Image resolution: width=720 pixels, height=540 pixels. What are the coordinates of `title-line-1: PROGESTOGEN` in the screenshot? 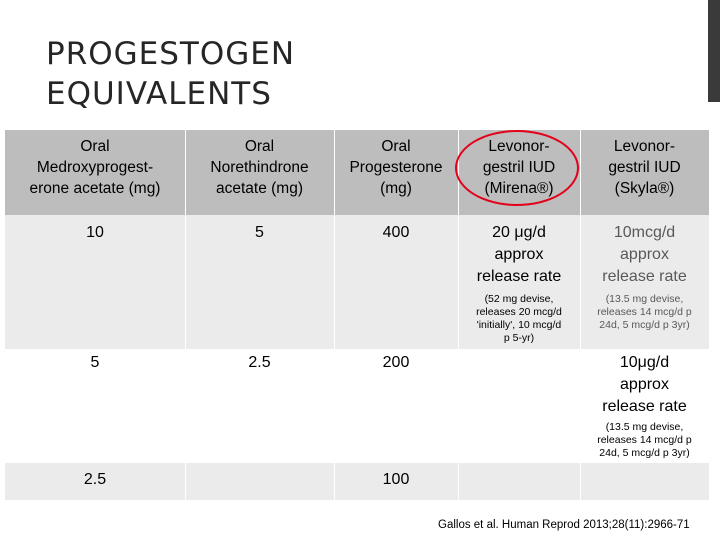 It's located at (171, 54).